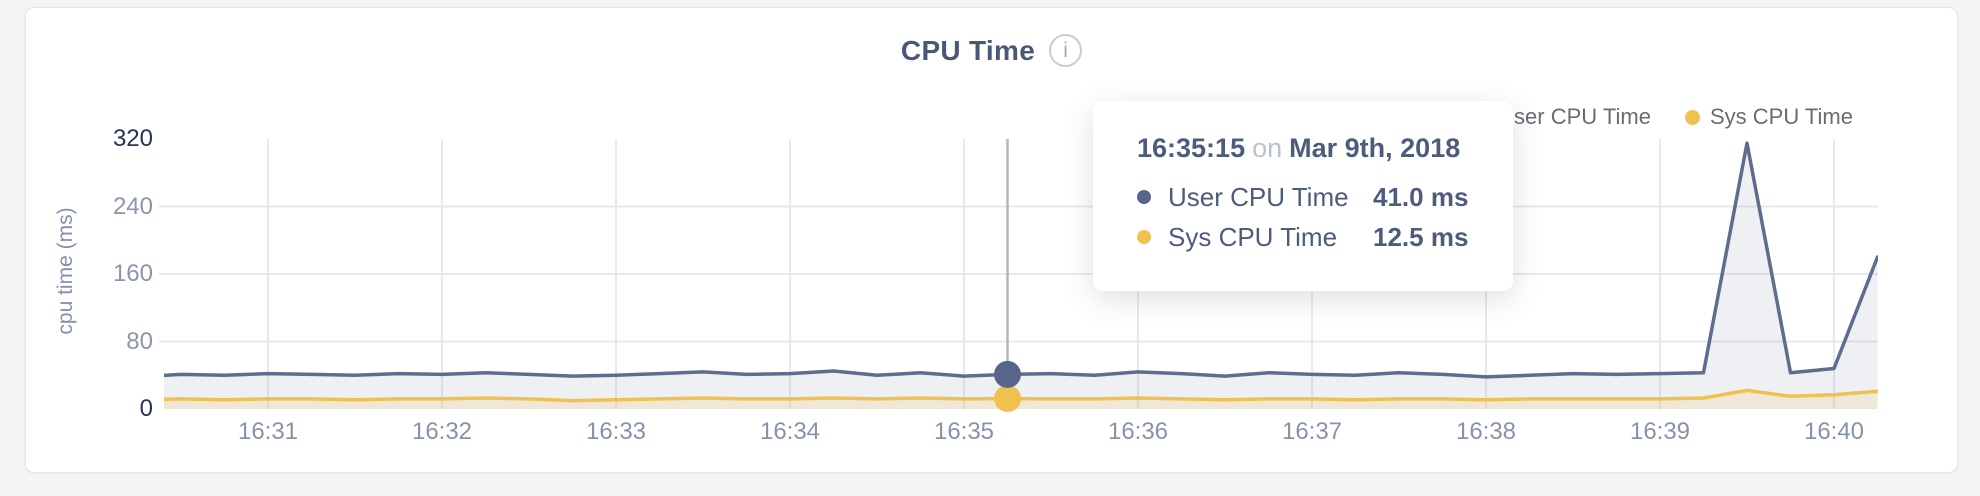 This screenshot has height=496, width=1980. I want to click on hover-dot-user, so click(1007, 374).